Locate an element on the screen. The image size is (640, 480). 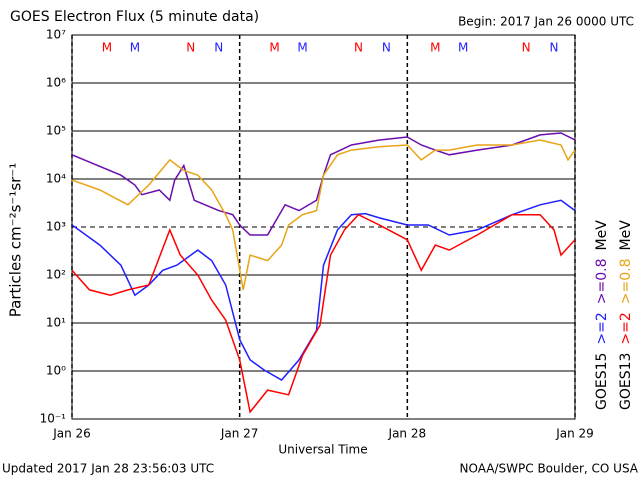
y-axis-label: Particles cm⁻²s⁻¹sr⁻¹ is located at coordinates (16, 240).